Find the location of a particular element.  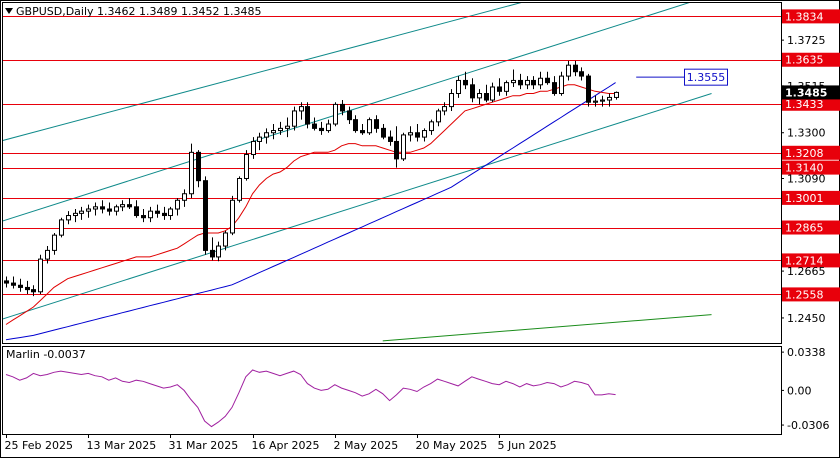

price-tick-label: 1.2665 is located at coordinates (806, 271).